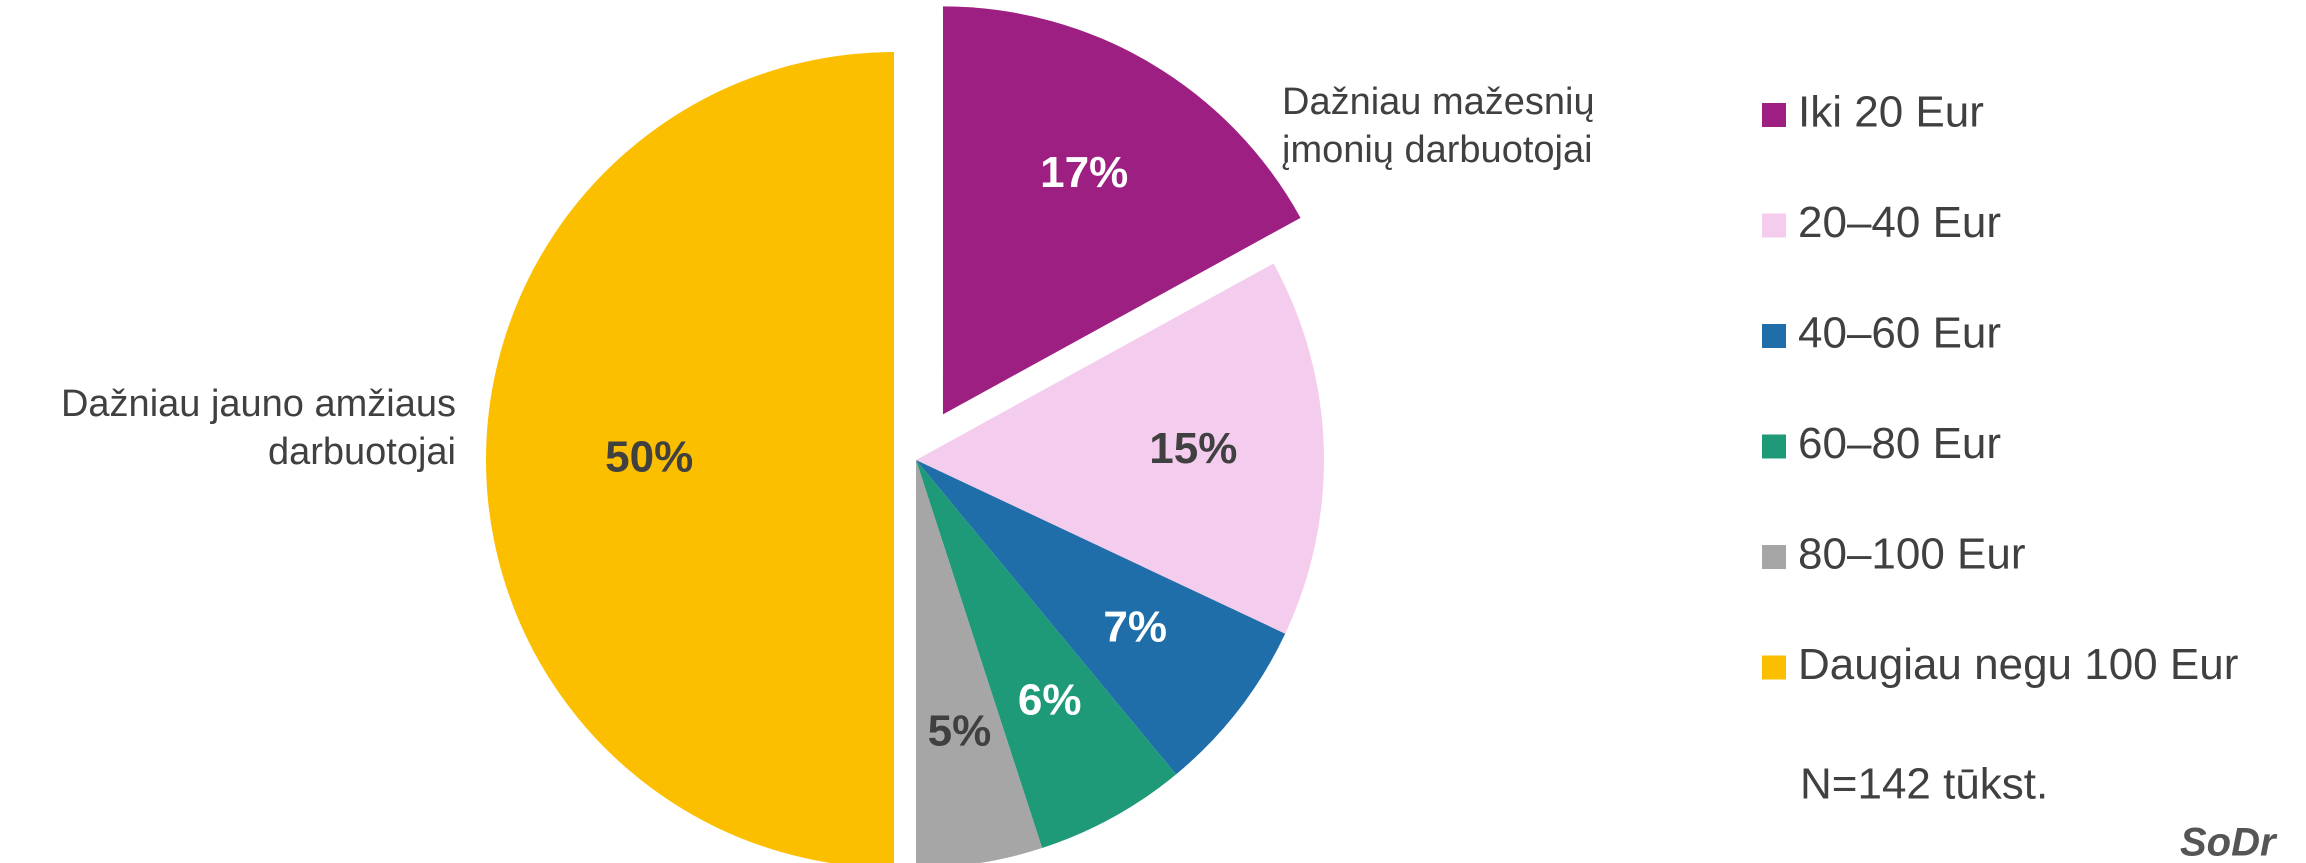 The image size is (2306, 863). Describe the element at coordinates (1924, 784) in the screenshot. I see `note: N=142 tūkst.` at that location.